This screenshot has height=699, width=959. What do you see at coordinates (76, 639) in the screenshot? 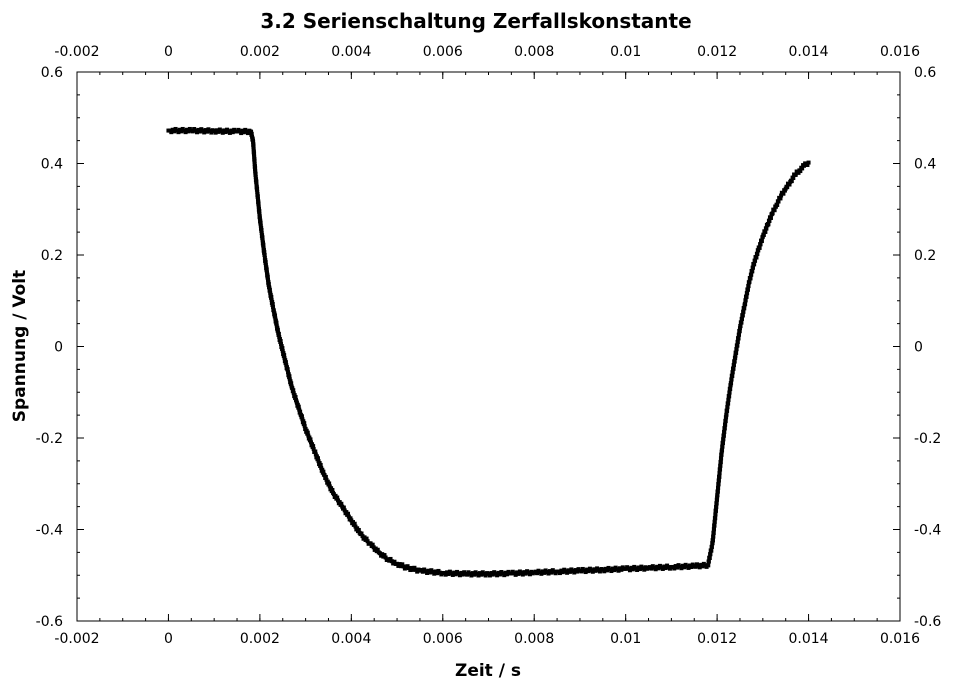
I see `x-tick-label-bottom: -0.002` at bounding box center [76, 639].